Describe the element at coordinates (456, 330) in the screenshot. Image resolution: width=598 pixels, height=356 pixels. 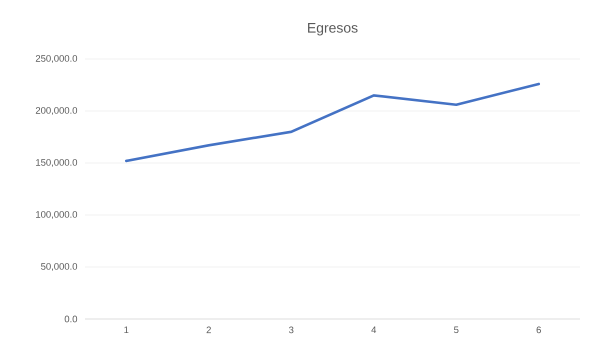
I see `x-tick-label: 5` at that location.